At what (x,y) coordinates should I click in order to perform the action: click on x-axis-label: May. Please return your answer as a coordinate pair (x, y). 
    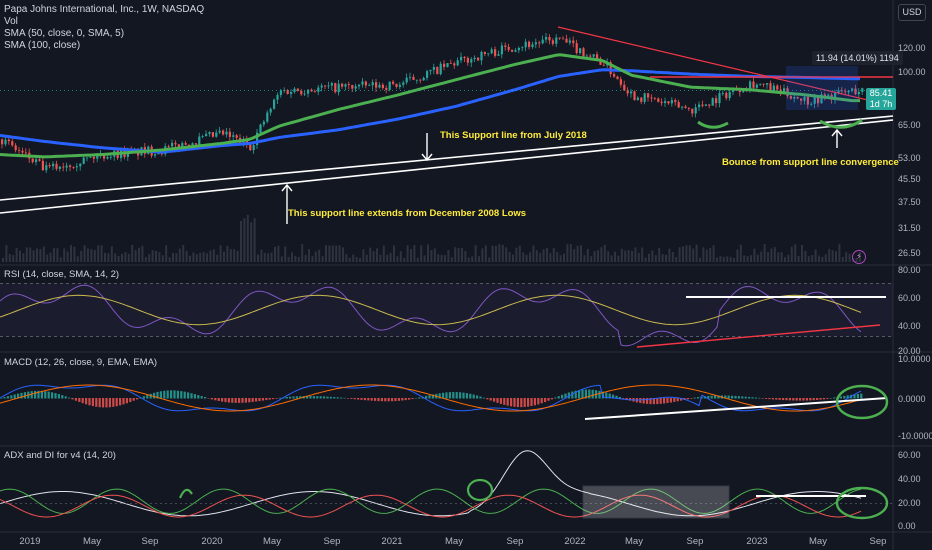
    Looking at the image, I should click on (454, 541).